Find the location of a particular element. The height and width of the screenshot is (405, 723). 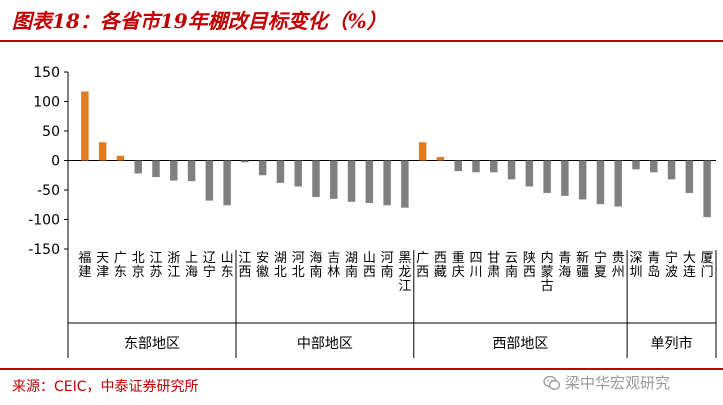

group-label: 西部地区 is located at coordinates (520, 344).